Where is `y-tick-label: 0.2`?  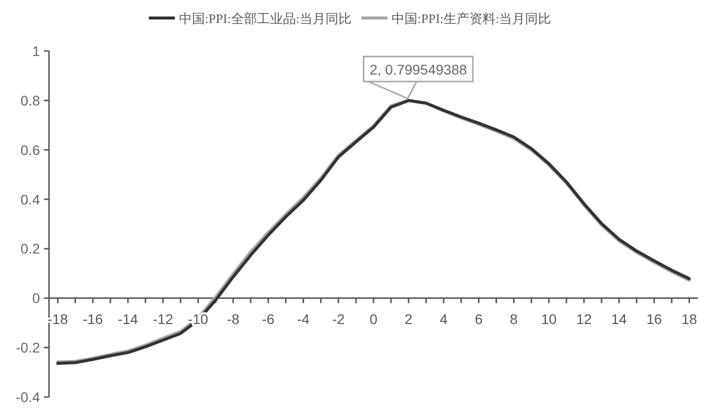 y-tick-label: 0.2 is located at coordinates (30, 248).